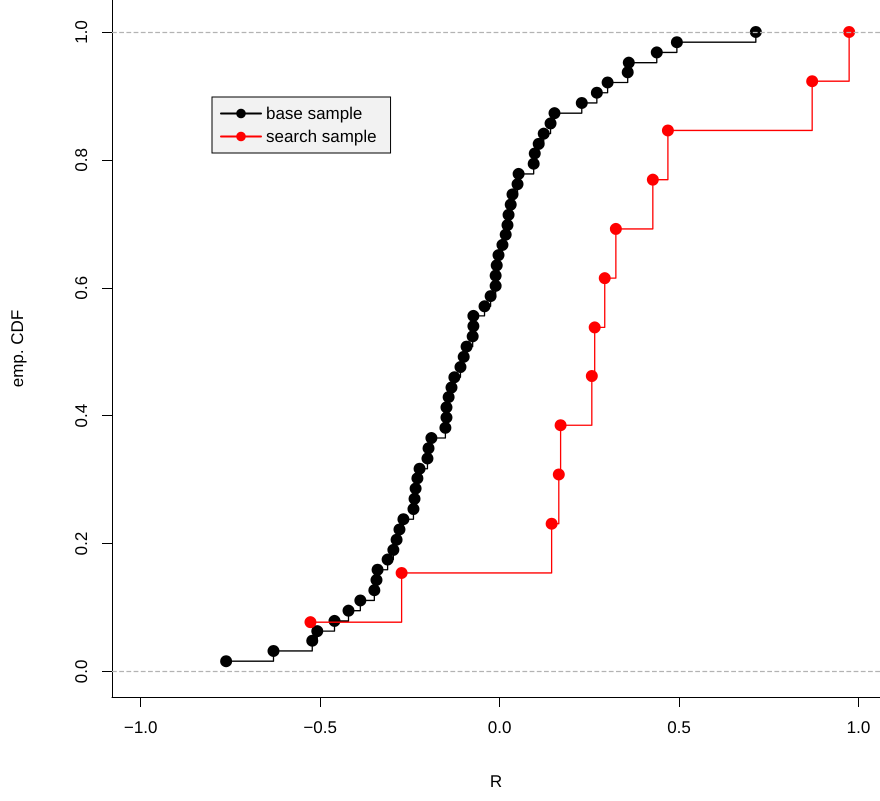 This screenshot has height=801, width=880. What do you see at coordinates (81, 672) in the screenshot?
I see `y-tick-label: 0.0` at bounding box center [81, 672].